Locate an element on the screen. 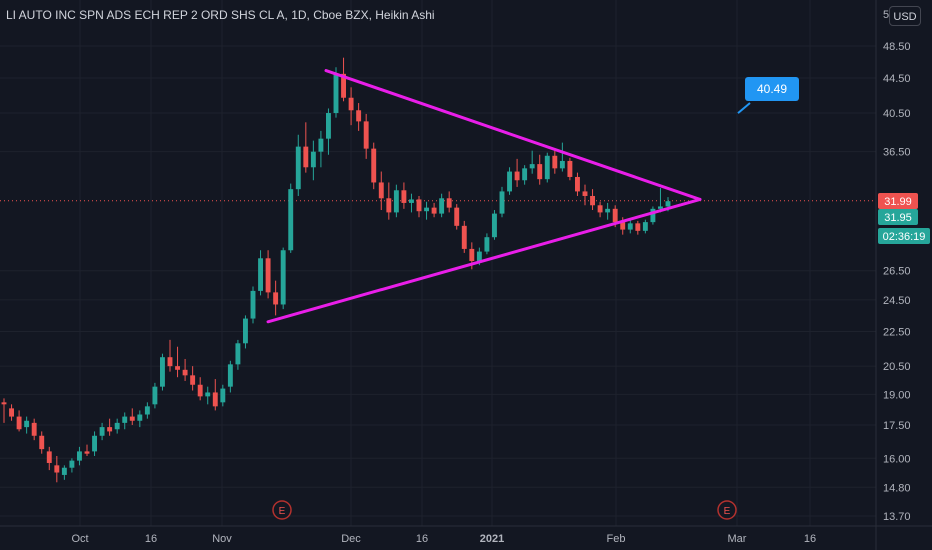 The height and width of the screenshot is (550, 932). price-axis-label: 31.99 is located at coordinates (898, 202).